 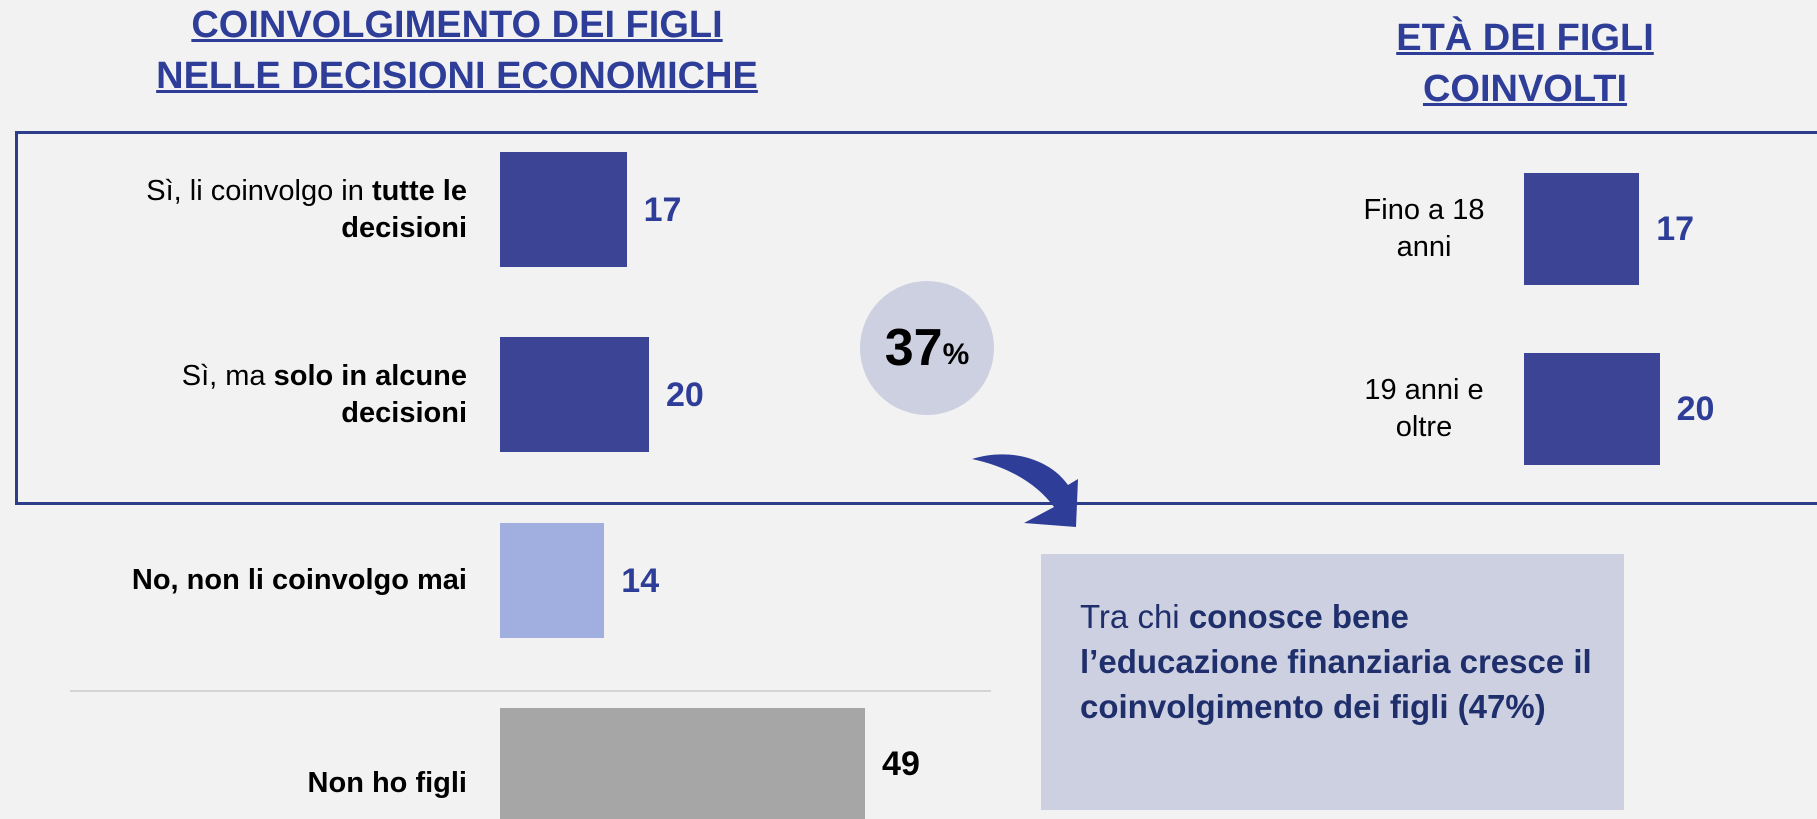 I want to click on category-label: Sì, li coinvolgo in tutte le decisioni, so click(x=267, y=210).